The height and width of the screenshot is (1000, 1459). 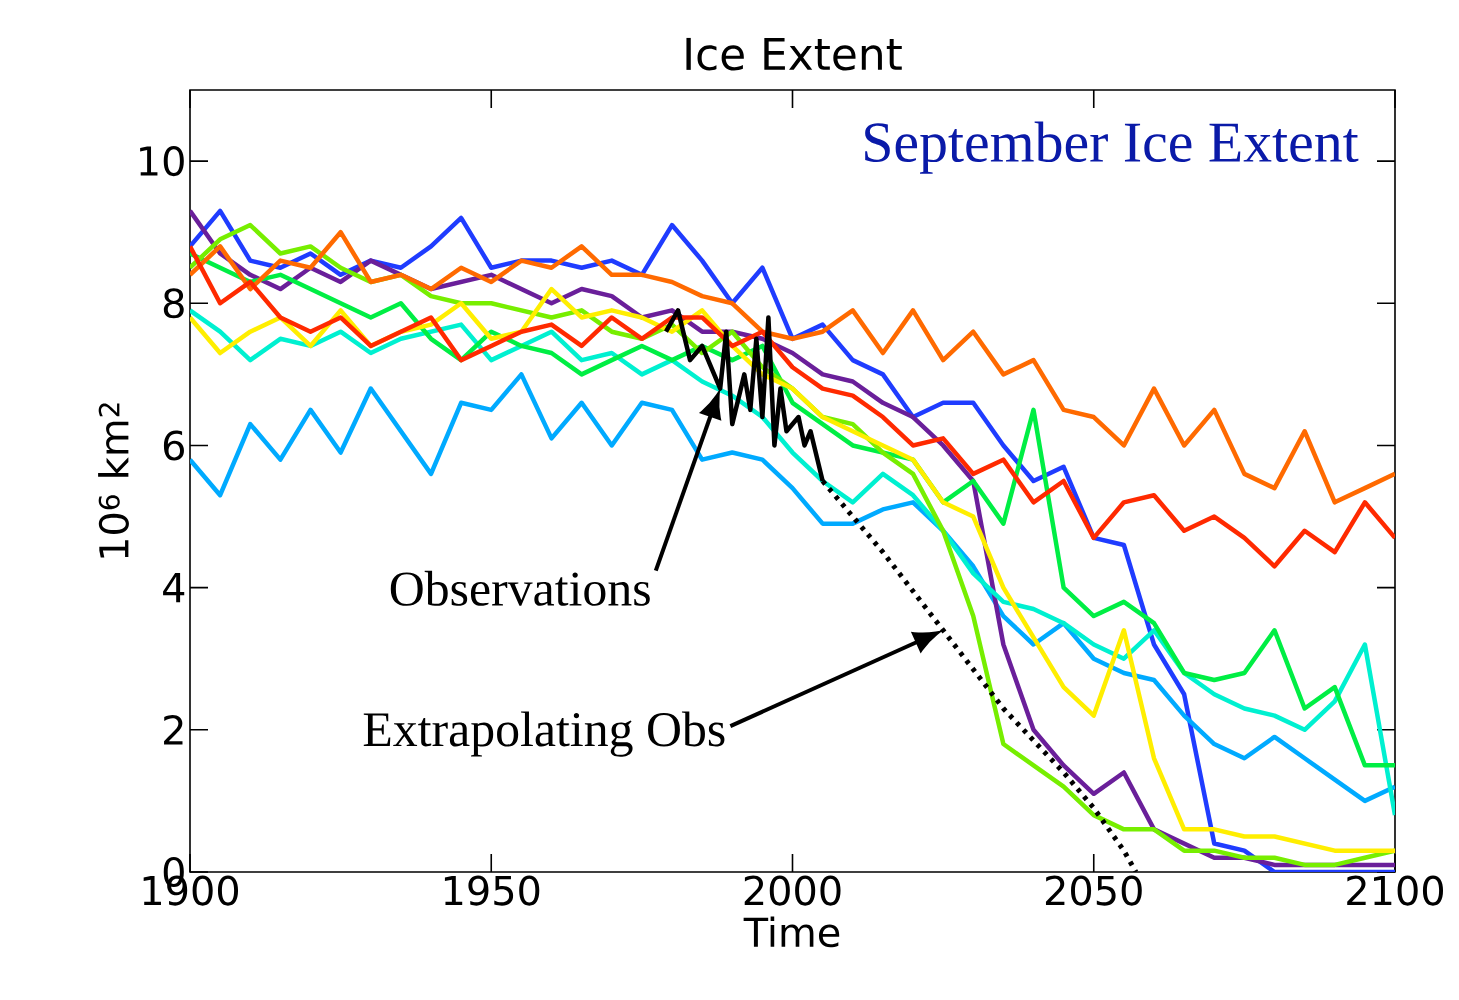 I want to click on x-tick-label: 2050, so click(x=1093, y=890).